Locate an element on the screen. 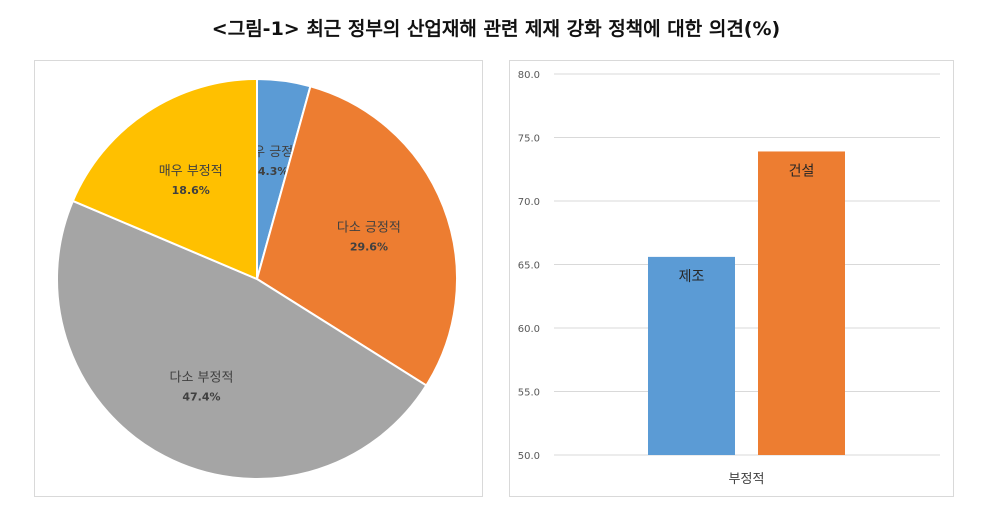 This screenshot has height=527, width=992. y-tick-label: 75.0 is located at coordinates (529, 139).